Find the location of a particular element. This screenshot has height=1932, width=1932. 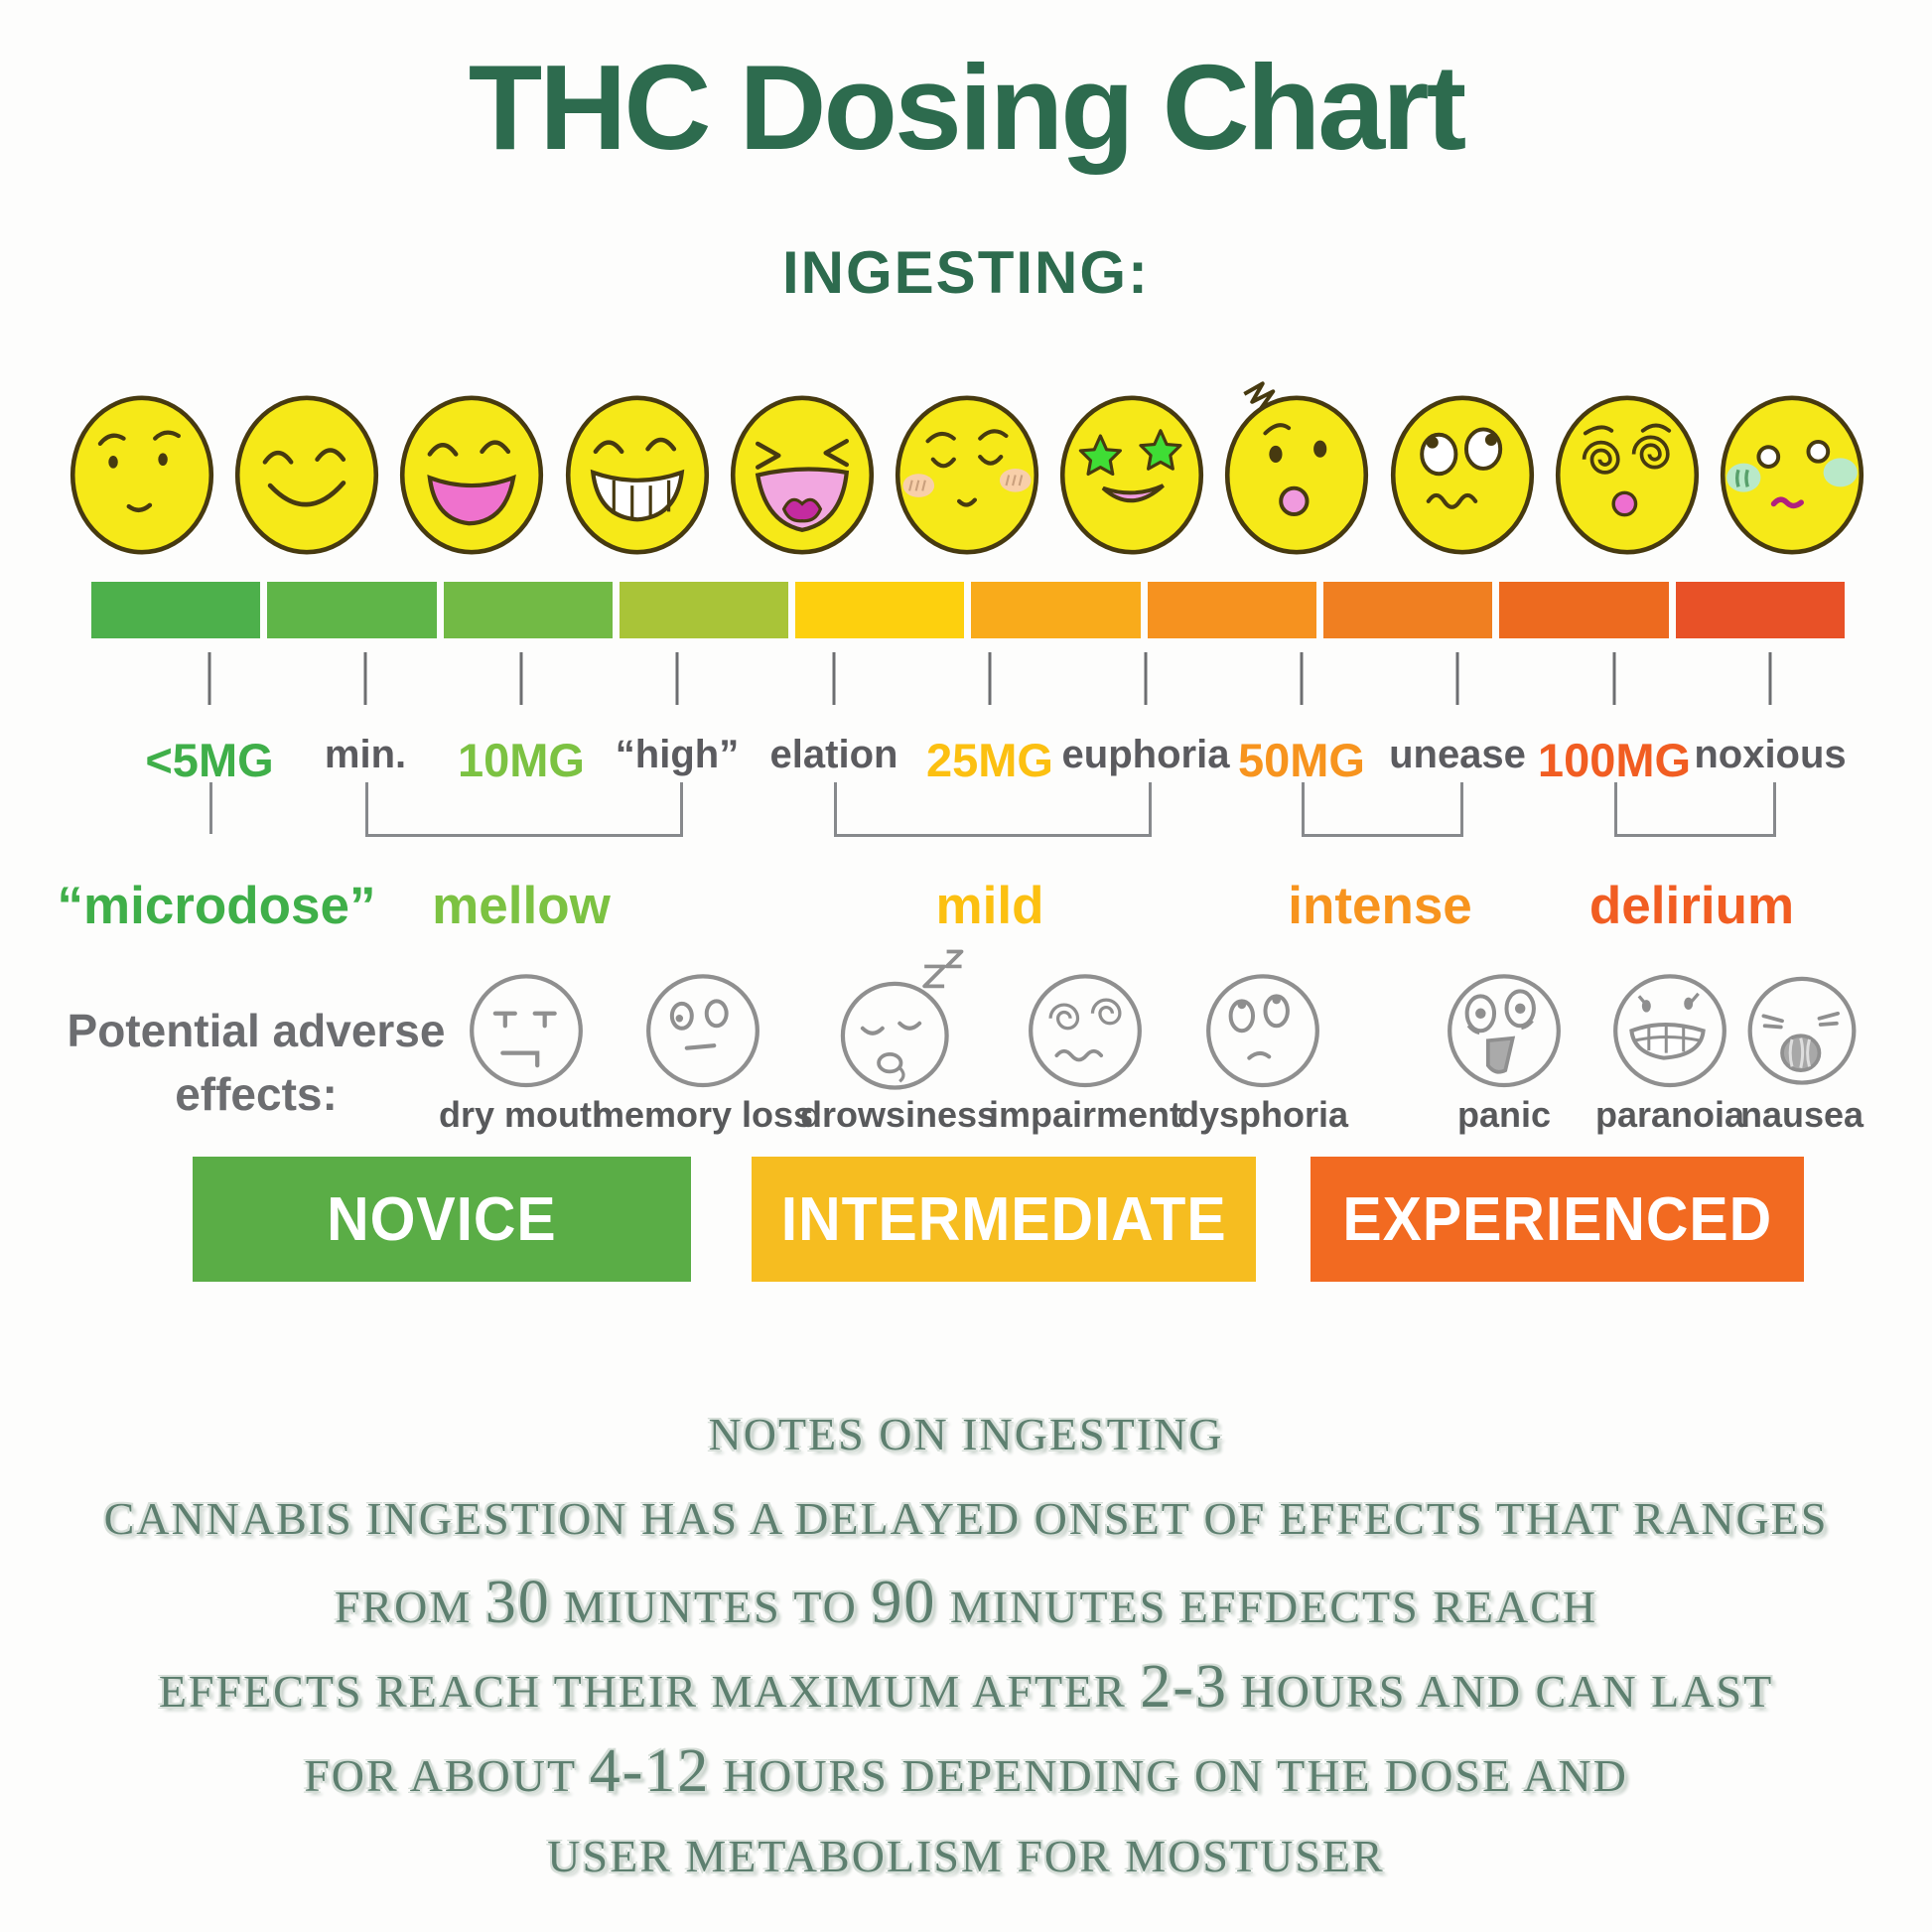

adverse-label-drowsiness: drowsiness is located at coordinates (898, 1114).